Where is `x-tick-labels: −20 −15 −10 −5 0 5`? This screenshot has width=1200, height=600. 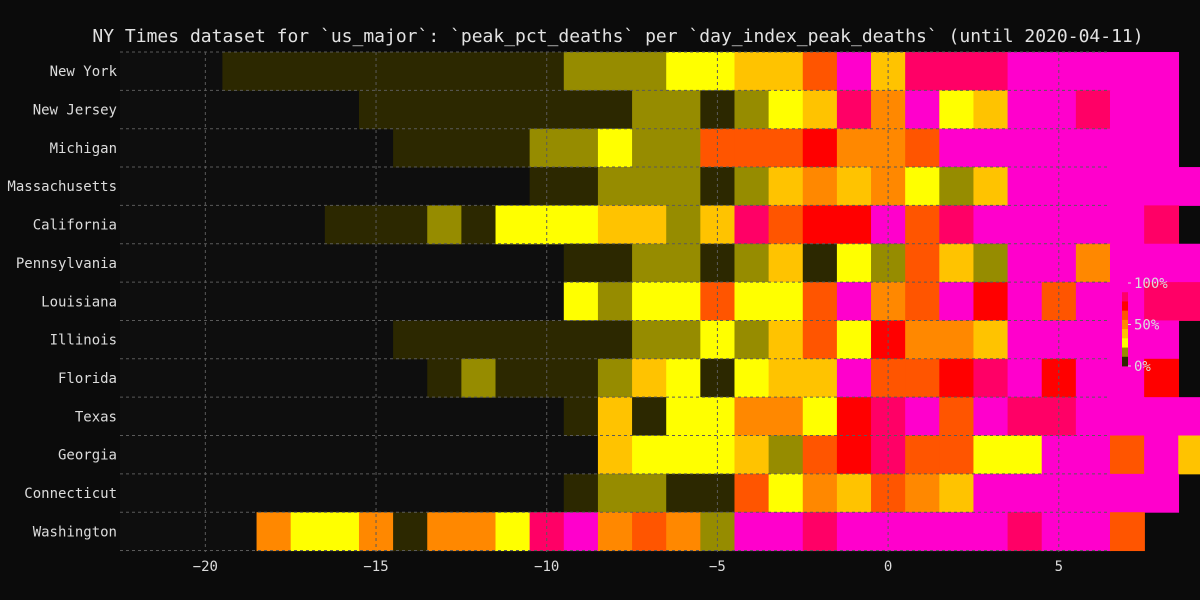
x-tick-labels: −20 −15 −10 −5 0 5 is located at coordinates (628, 567).